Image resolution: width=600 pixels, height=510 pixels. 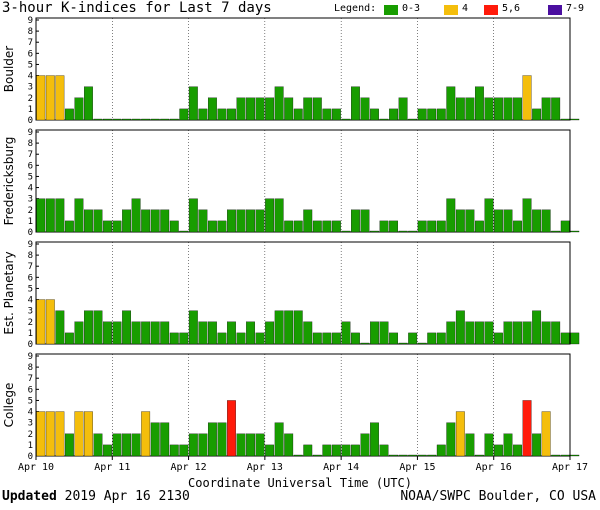 What do you see at coordinates (30, 99) in the screenshot?
I see `y-tick-label: 2` at bounding box center [30, 99].